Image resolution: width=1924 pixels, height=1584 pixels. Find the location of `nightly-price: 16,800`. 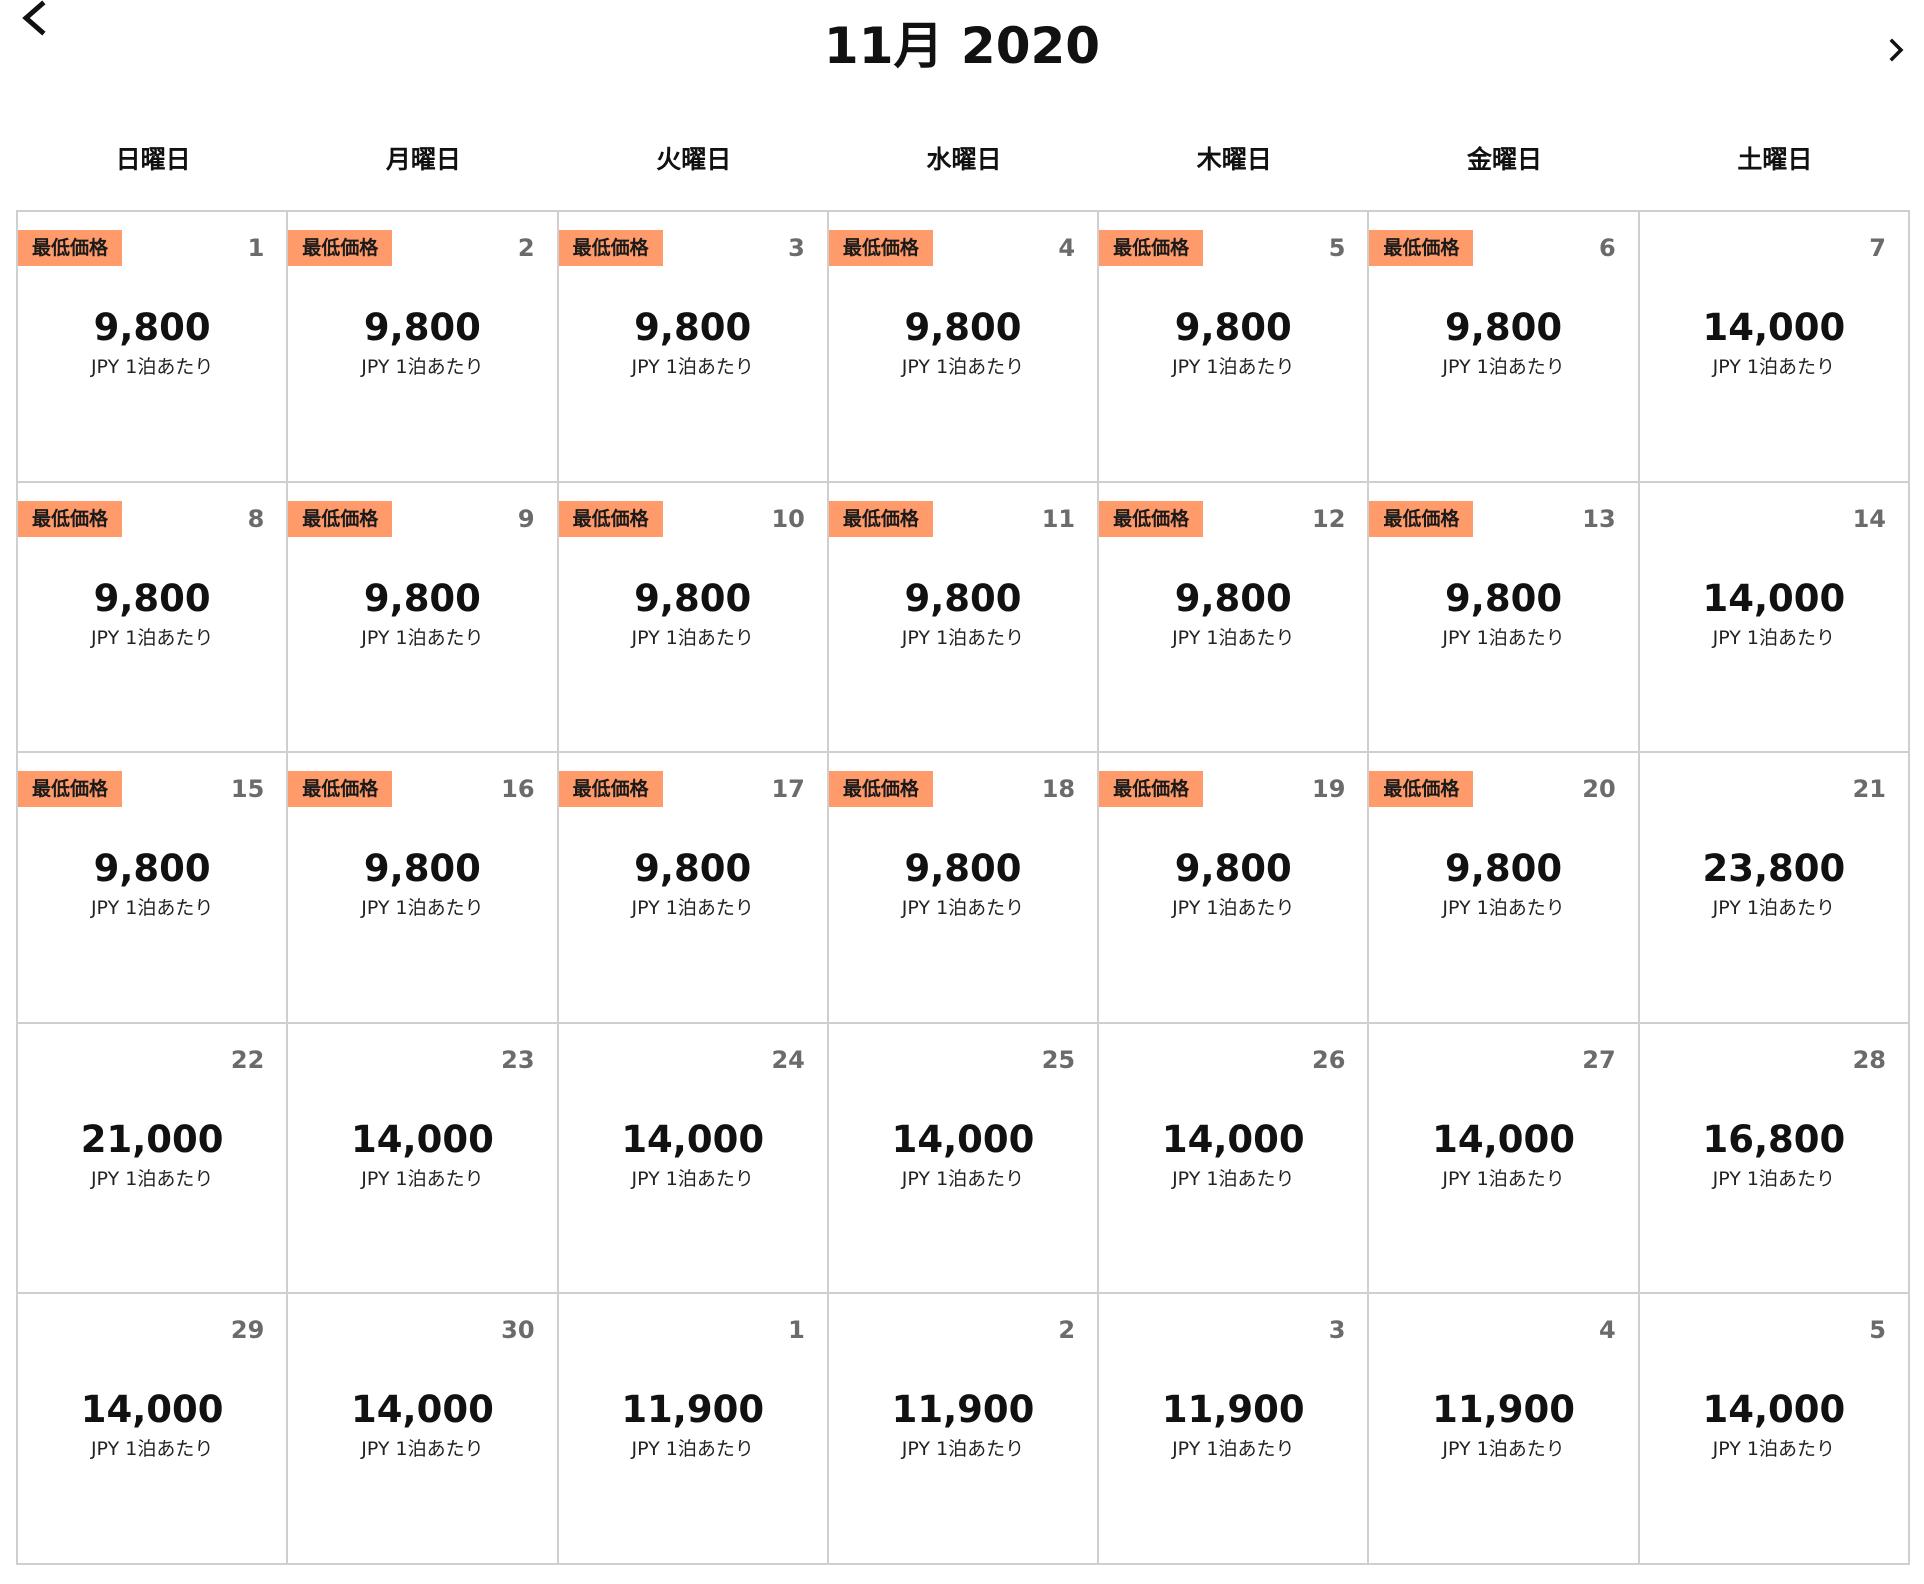

nightly-price: 16,800 is located at coordinates (1774, 1139).